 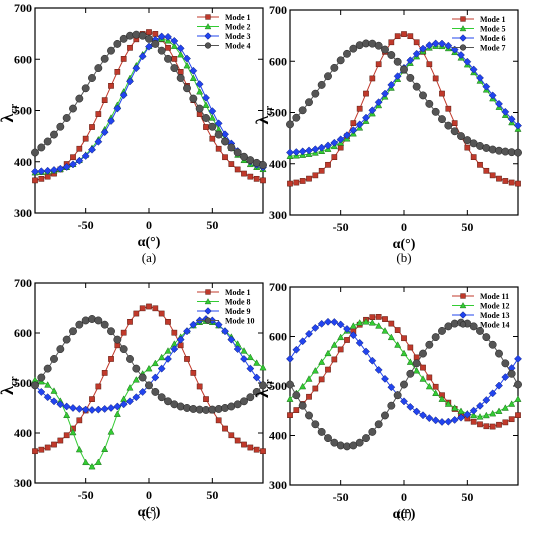 I want to click on x-tick-label: -50, so click(x=86, y=495).